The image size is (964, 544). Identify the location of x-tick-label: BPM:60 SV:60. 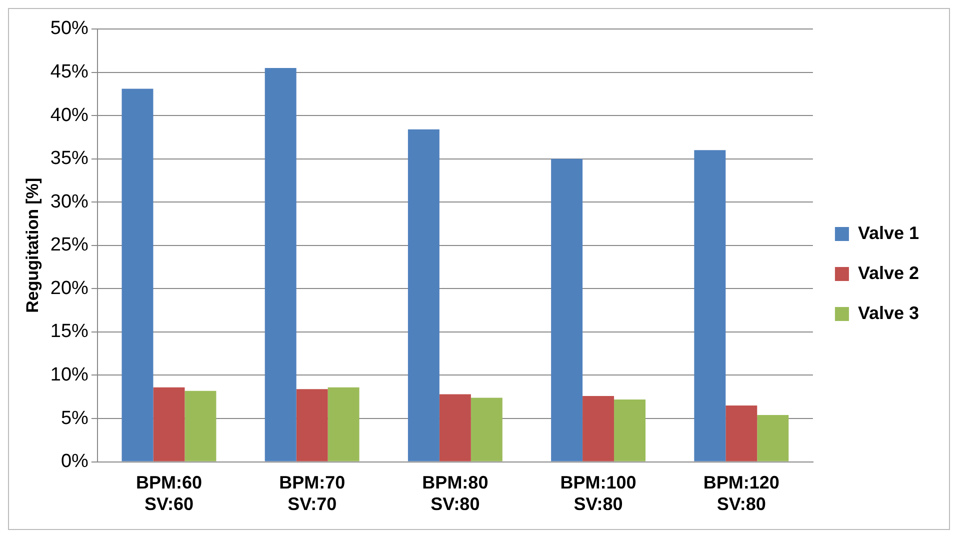
(169, 493).